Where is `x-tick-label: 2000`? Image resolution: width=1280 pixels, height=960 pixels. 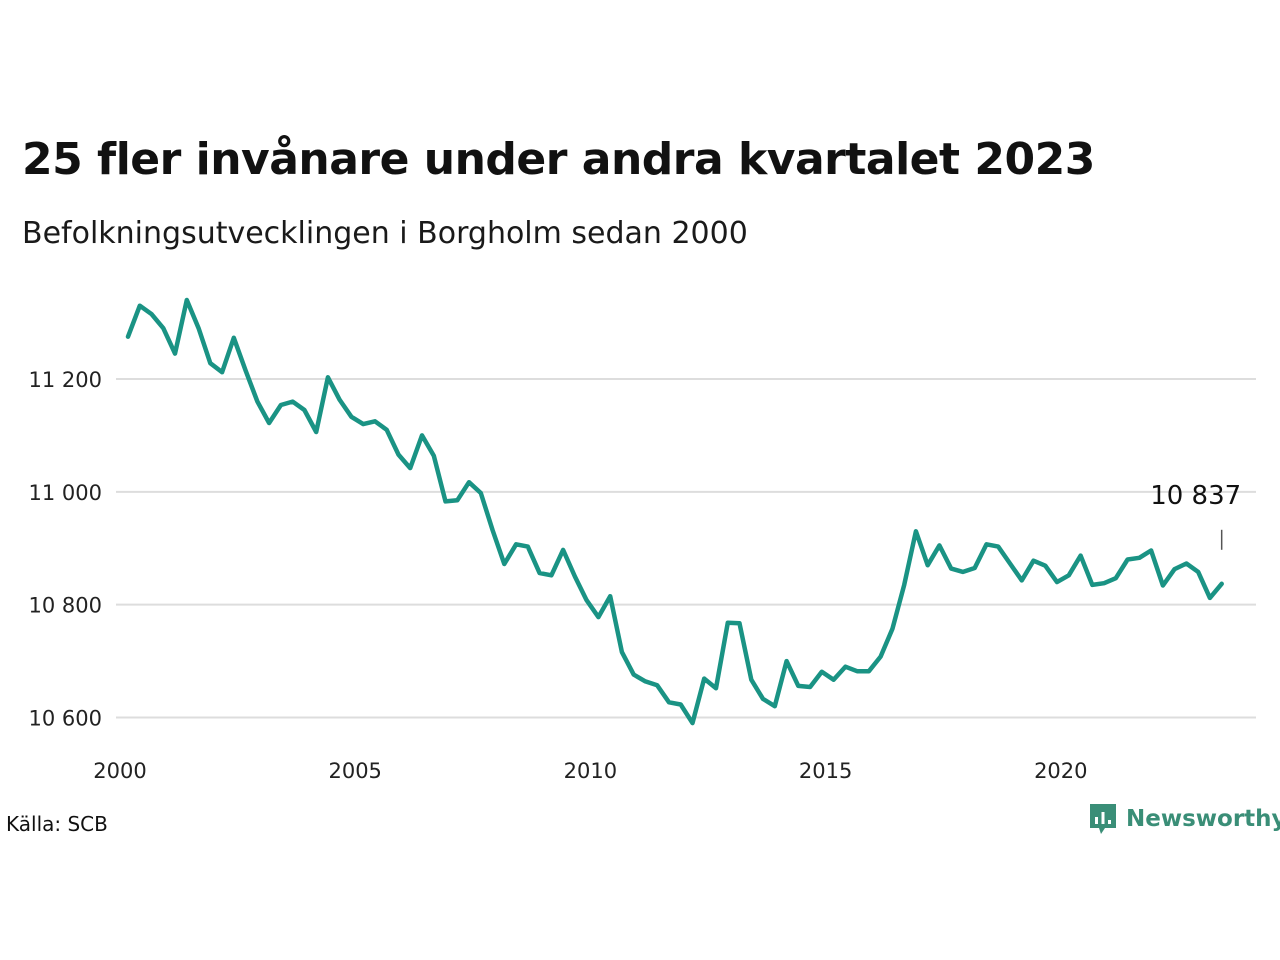 x-tick-label: 2000 is located at coordinates (119, 771).